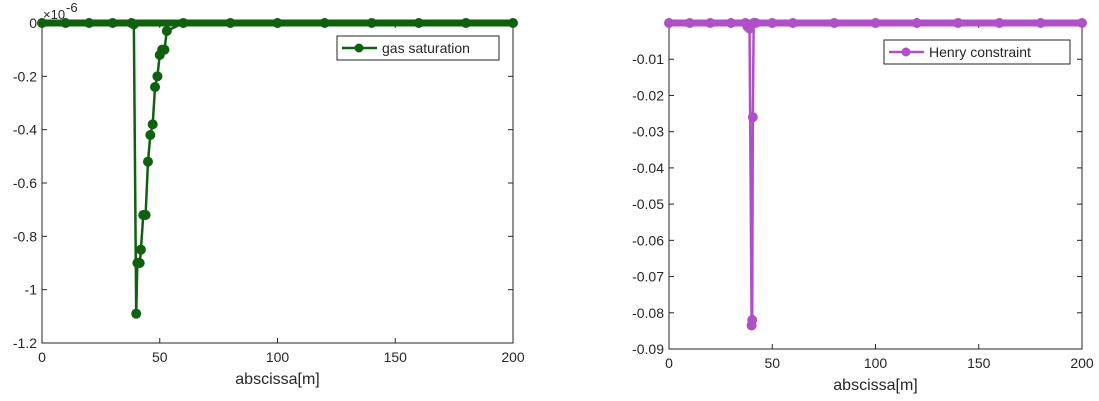 The height and width of the screenshot is (401, 1099). I want to click on y-tick-label: -0.2, so click(25, 76).